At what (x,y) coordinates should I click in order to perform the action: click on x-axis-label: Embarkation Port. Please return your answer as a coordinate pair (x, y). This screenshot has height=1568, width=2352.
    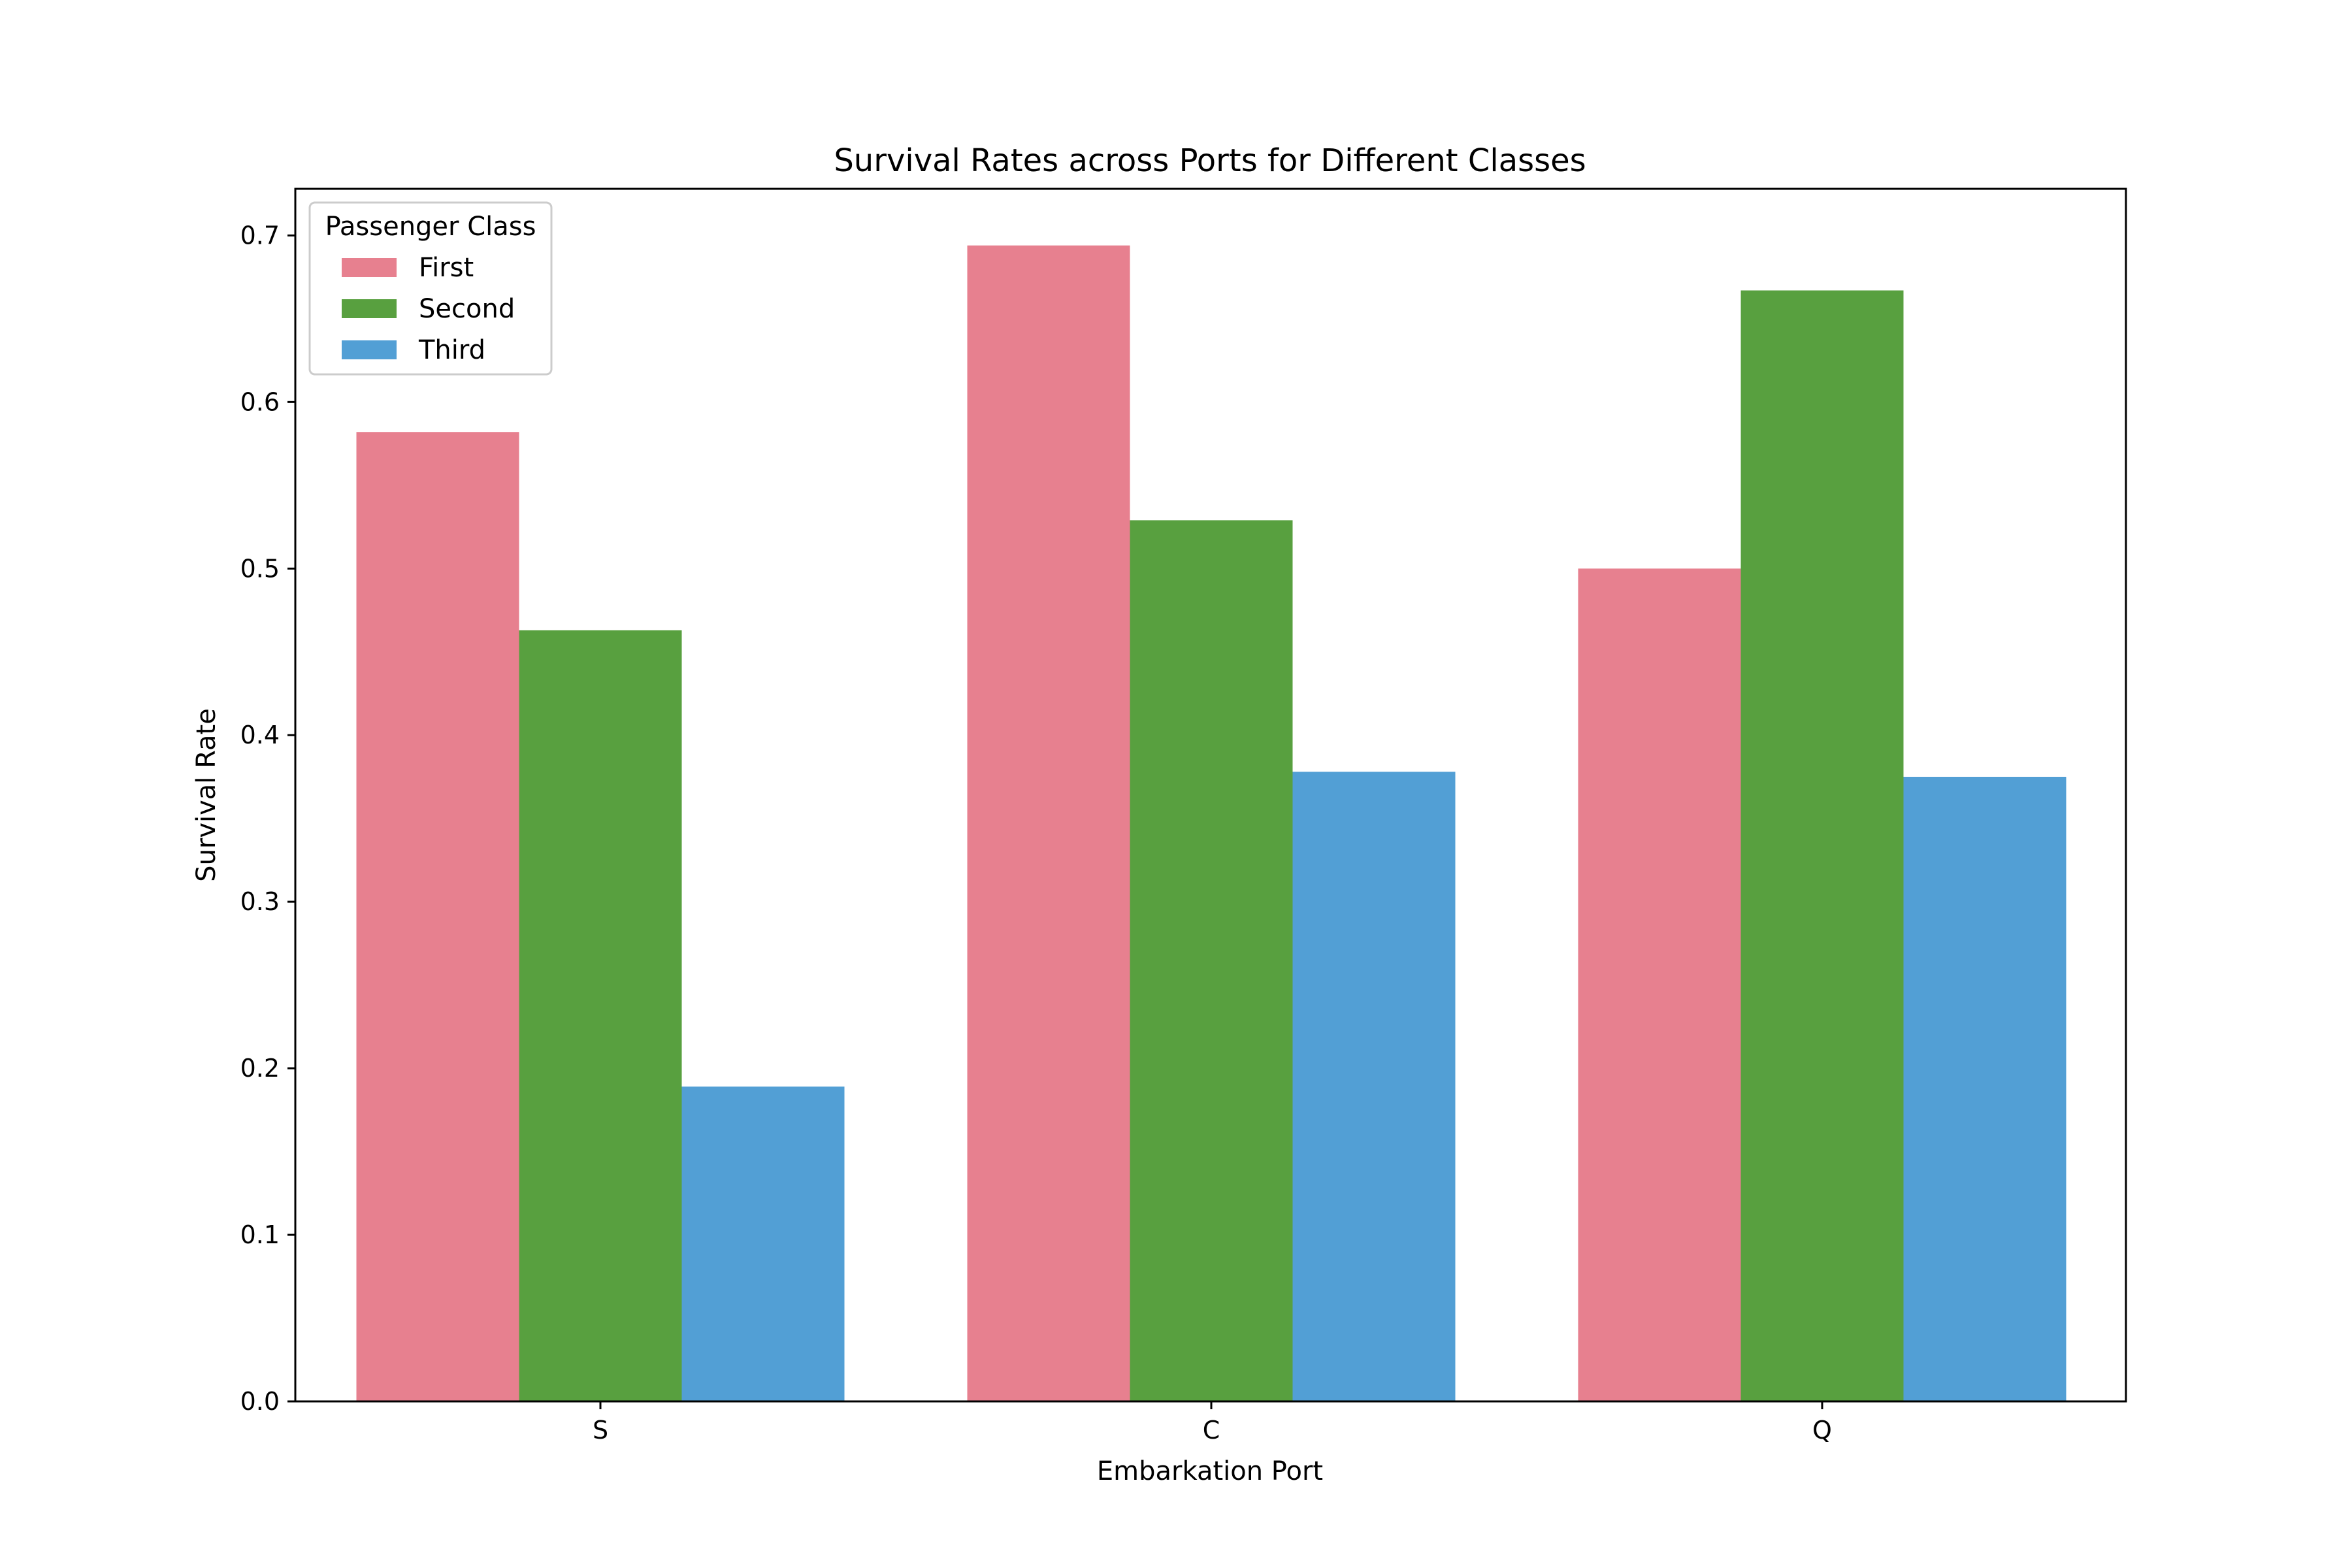
    Looking at the image, I should click on (1210, 1471).